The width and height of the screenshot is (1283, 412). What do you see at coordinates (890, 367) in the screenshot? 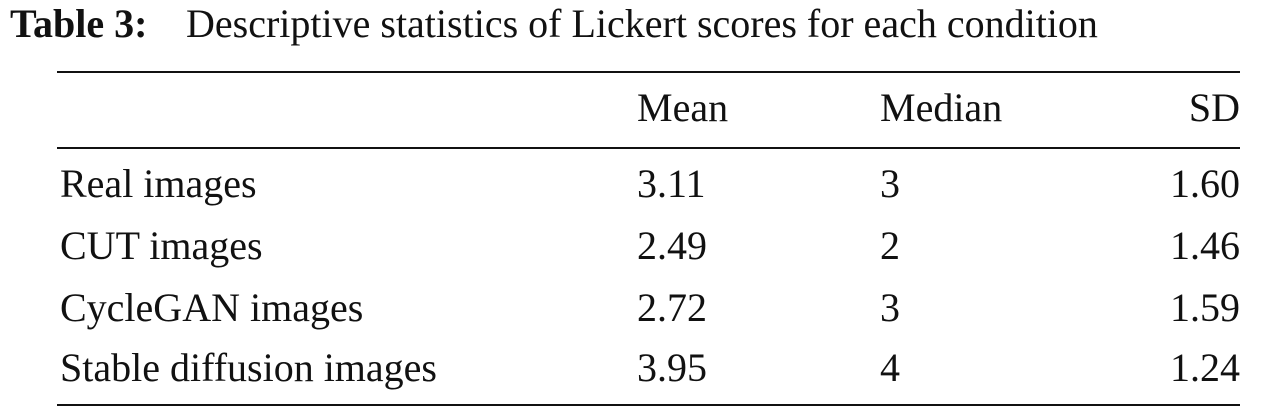
I see `table-cell: 4` at bounding box center [890, 367].